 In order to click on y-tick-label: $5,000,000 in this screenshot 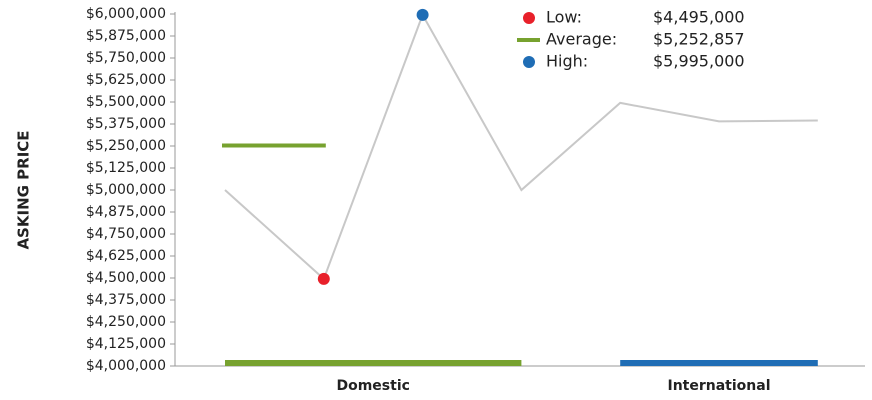, I will do `click(126, 190)`.